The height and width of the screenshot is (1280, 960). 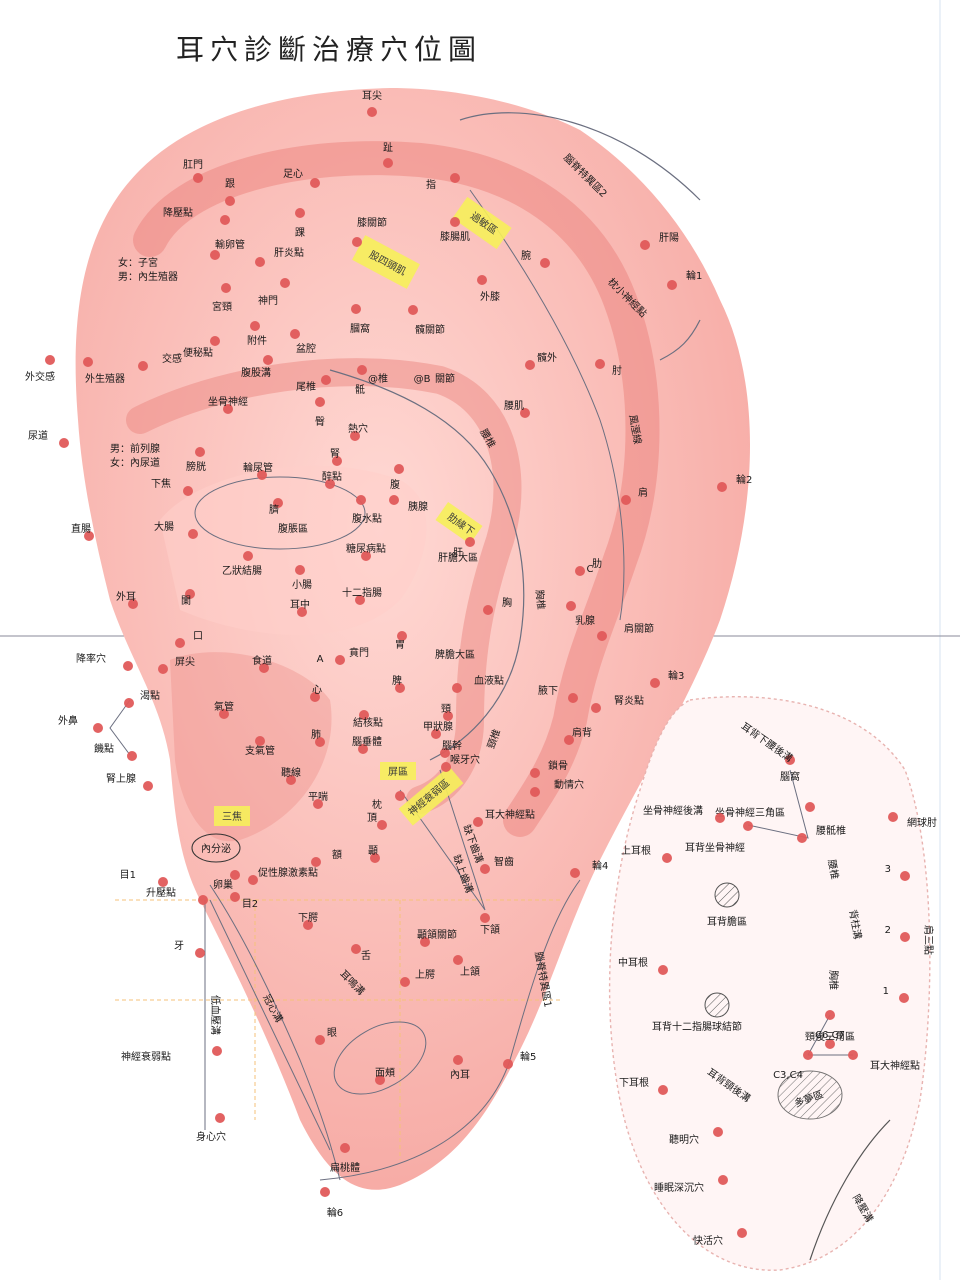 I want to click on acupoint-label: 下焦, so click(x=161, y=483).